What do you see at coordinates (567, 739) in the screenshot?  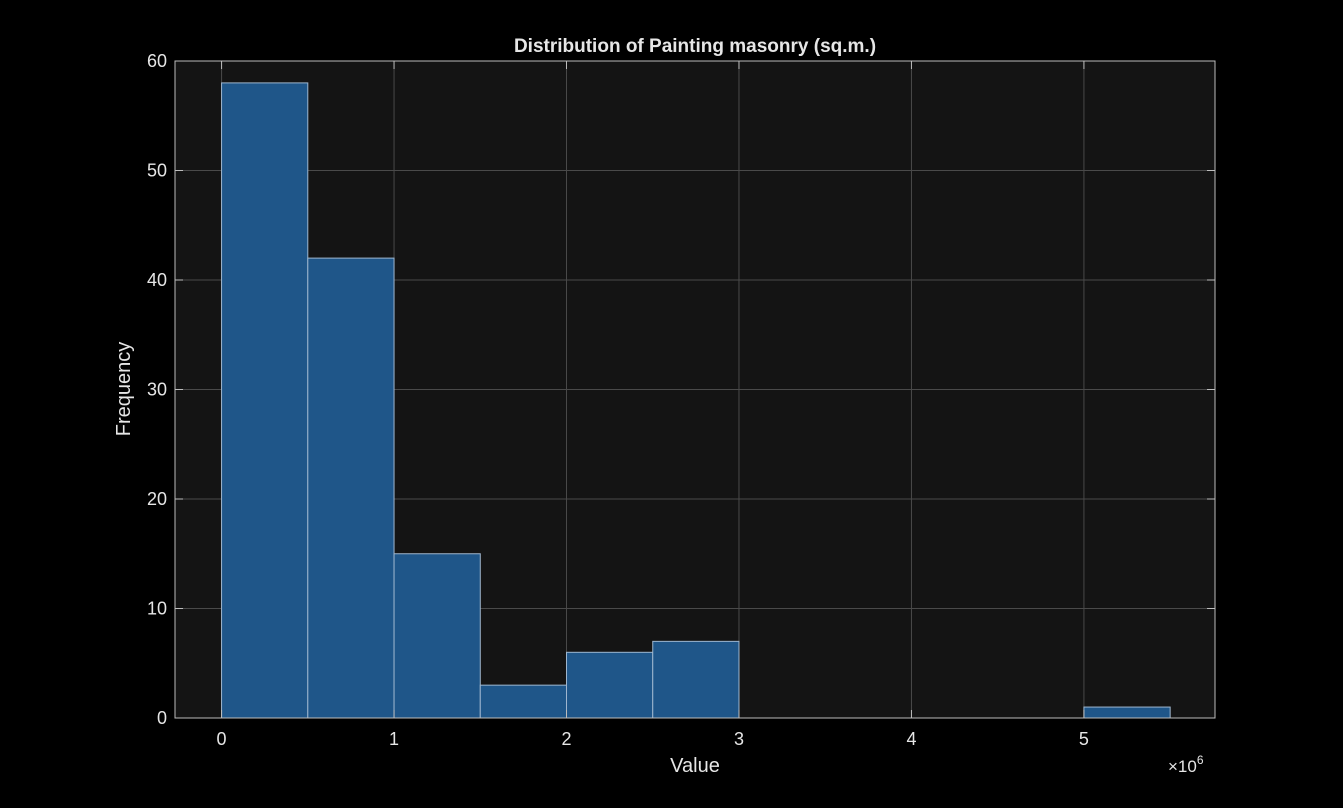 I see `x-tick-label: 2` at bounding box center [567, 739].